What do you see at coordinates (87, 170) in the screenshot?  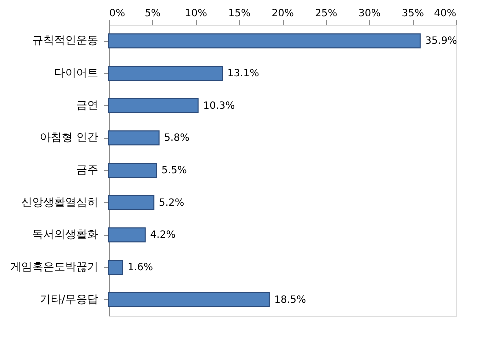 I see `y-tick-label: 금주` at bounding box center [87, 170].